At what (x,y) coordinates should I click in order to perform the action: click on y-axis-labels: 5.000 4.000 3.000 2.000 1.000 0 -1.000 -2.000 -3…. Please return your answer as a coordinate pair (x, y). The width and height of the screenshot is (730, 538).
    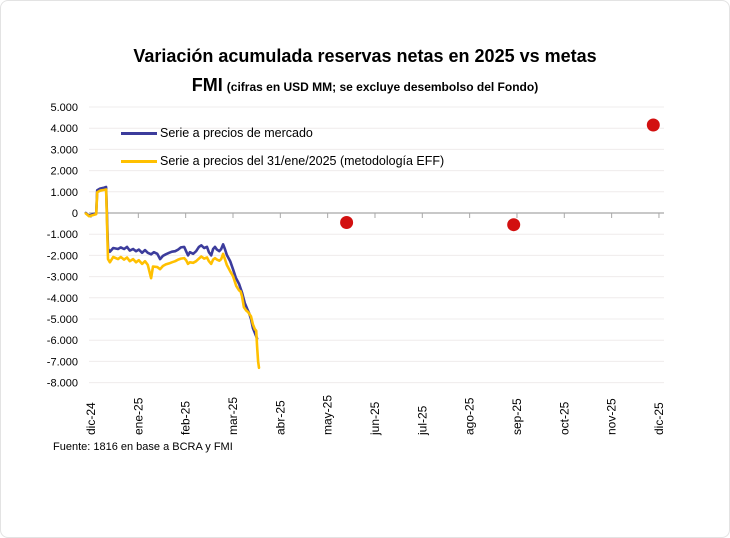
    Looking at the image, I should click on (62, 246).